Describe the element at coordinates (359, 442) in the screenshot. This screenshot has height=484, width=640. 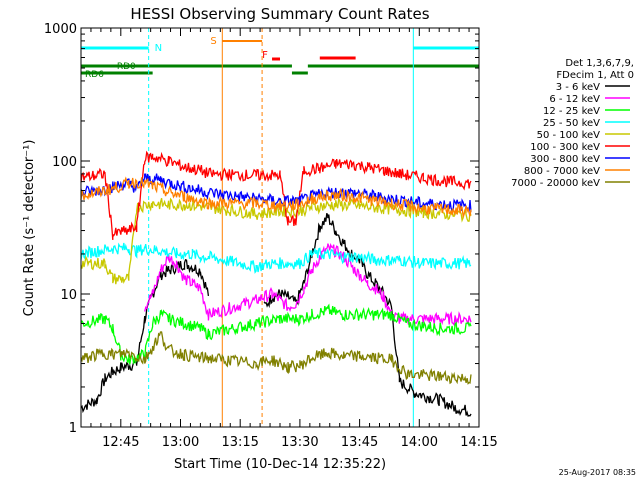
I see `x-tick-label: 13:45` at that location.